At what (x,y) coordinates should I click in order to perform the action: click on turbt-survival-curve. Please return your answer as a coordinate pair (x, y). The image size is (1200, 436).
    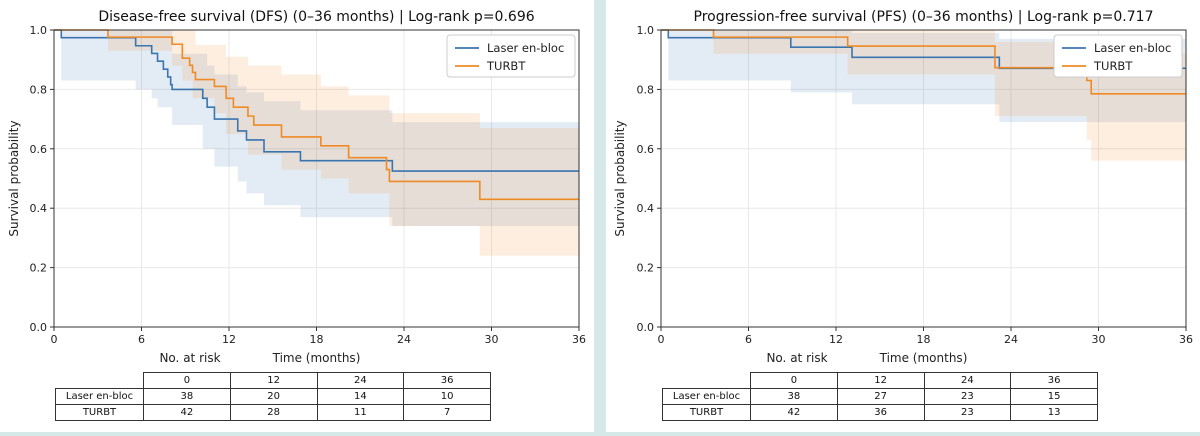
    Looking at the image, I should click on (923, 62).